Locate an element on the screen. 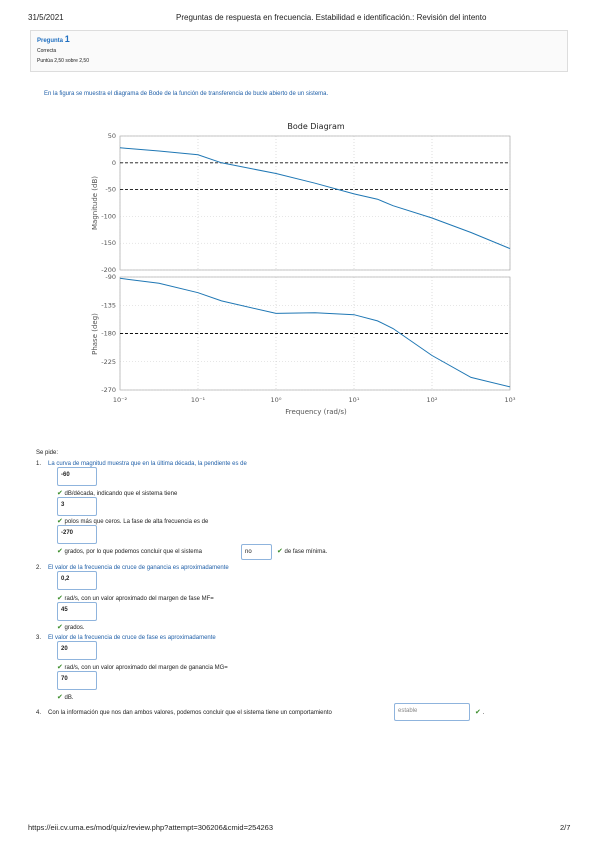 Image resolution: width=599 pixels, height=848 pixels. phase-curve is located at coordinates (315, 332).